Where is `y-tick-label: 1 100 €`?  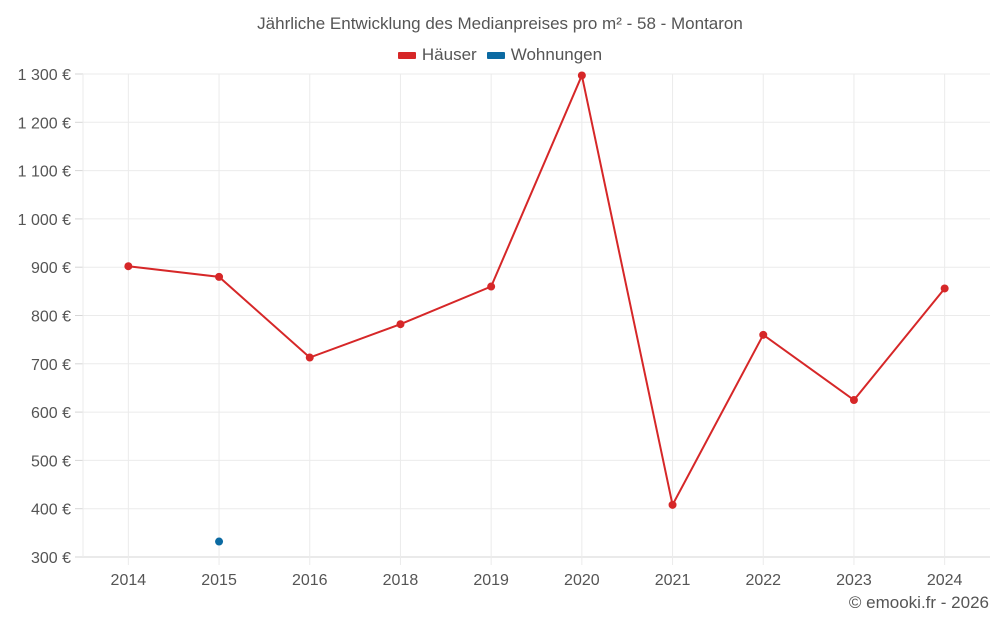 y-tick-label: 1 100 € is located at coordinates (44, 172).